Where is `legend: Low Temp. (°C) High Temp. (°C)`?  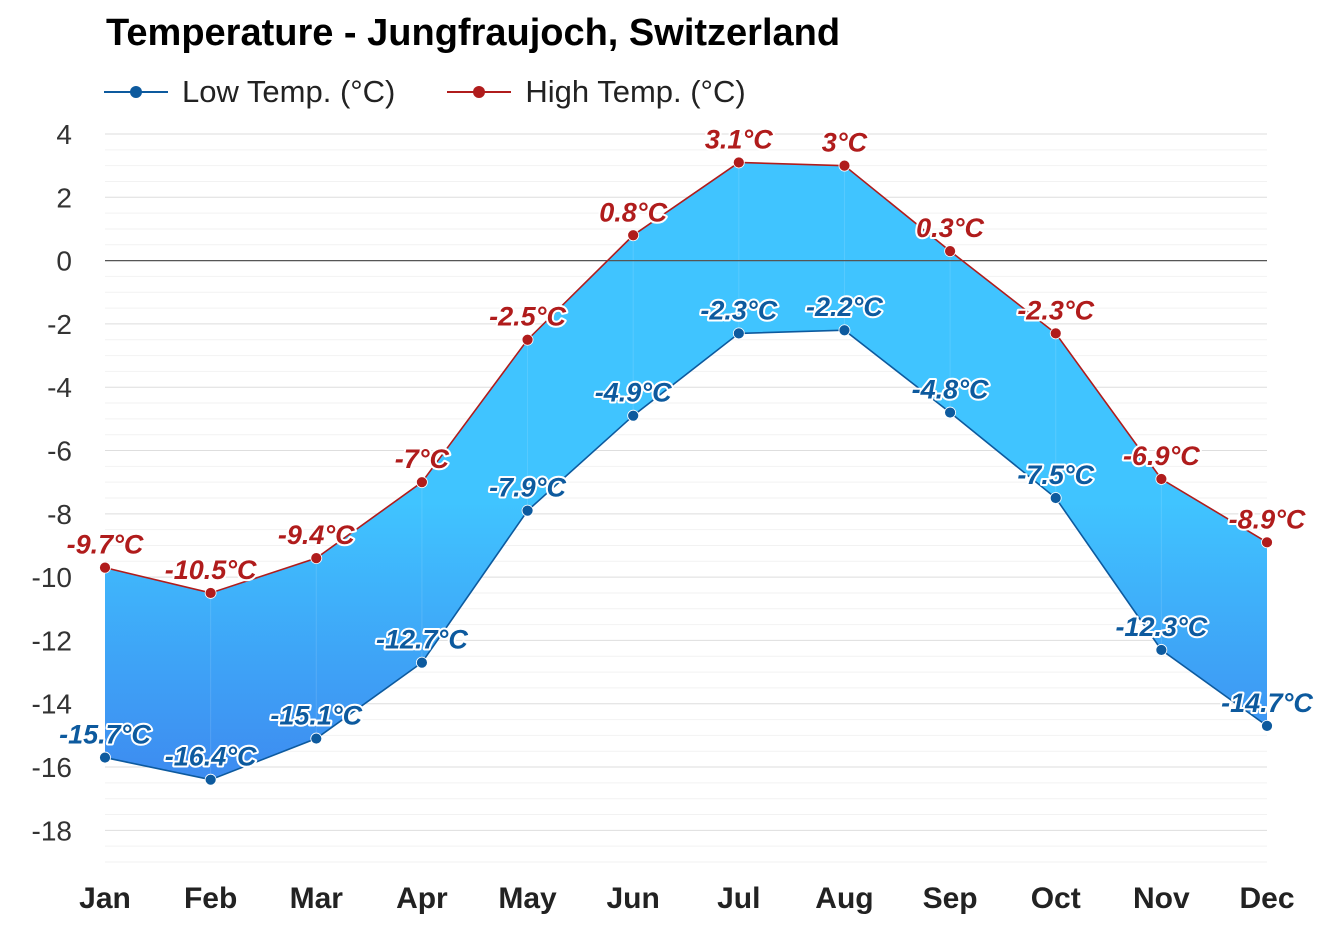 legend: Low Temp. (°C) High Temp. (°C) is located at coordinates (451, 92).